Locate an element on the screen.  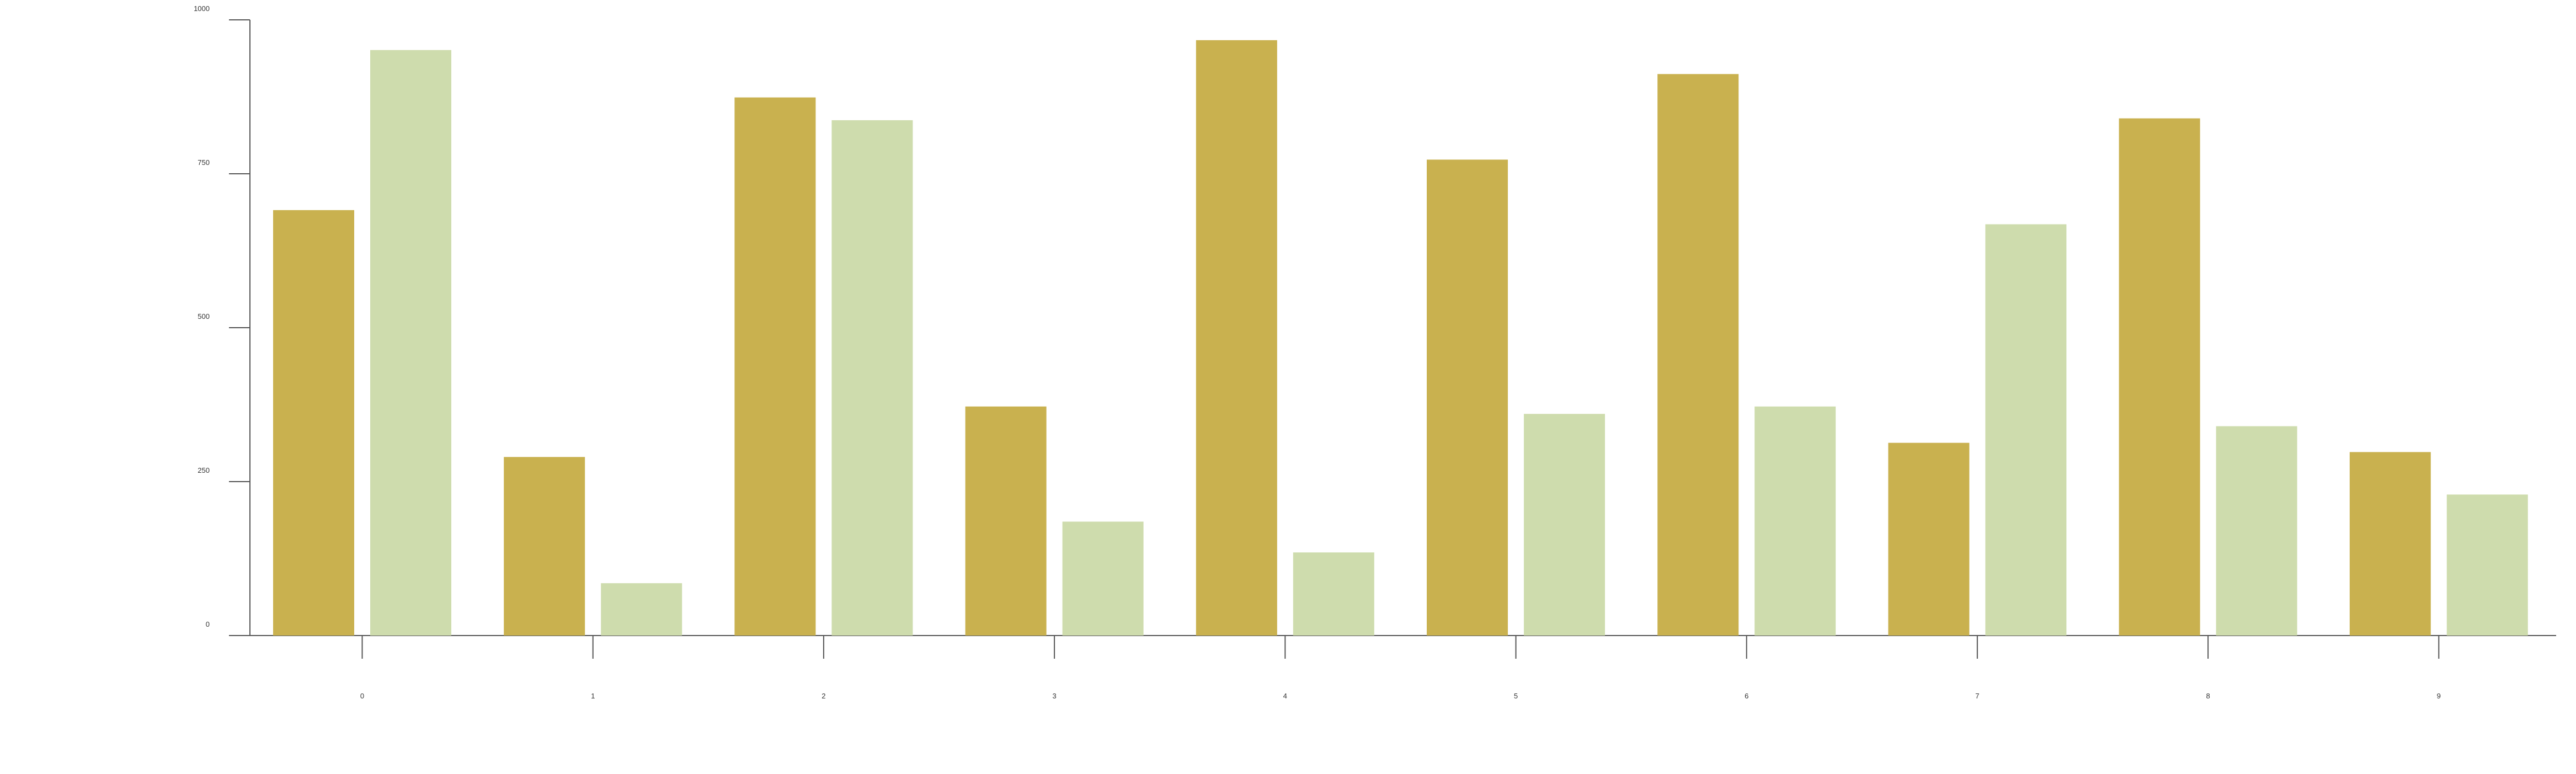
y-tick-label: 1000 is located at coordinates (202, 8).